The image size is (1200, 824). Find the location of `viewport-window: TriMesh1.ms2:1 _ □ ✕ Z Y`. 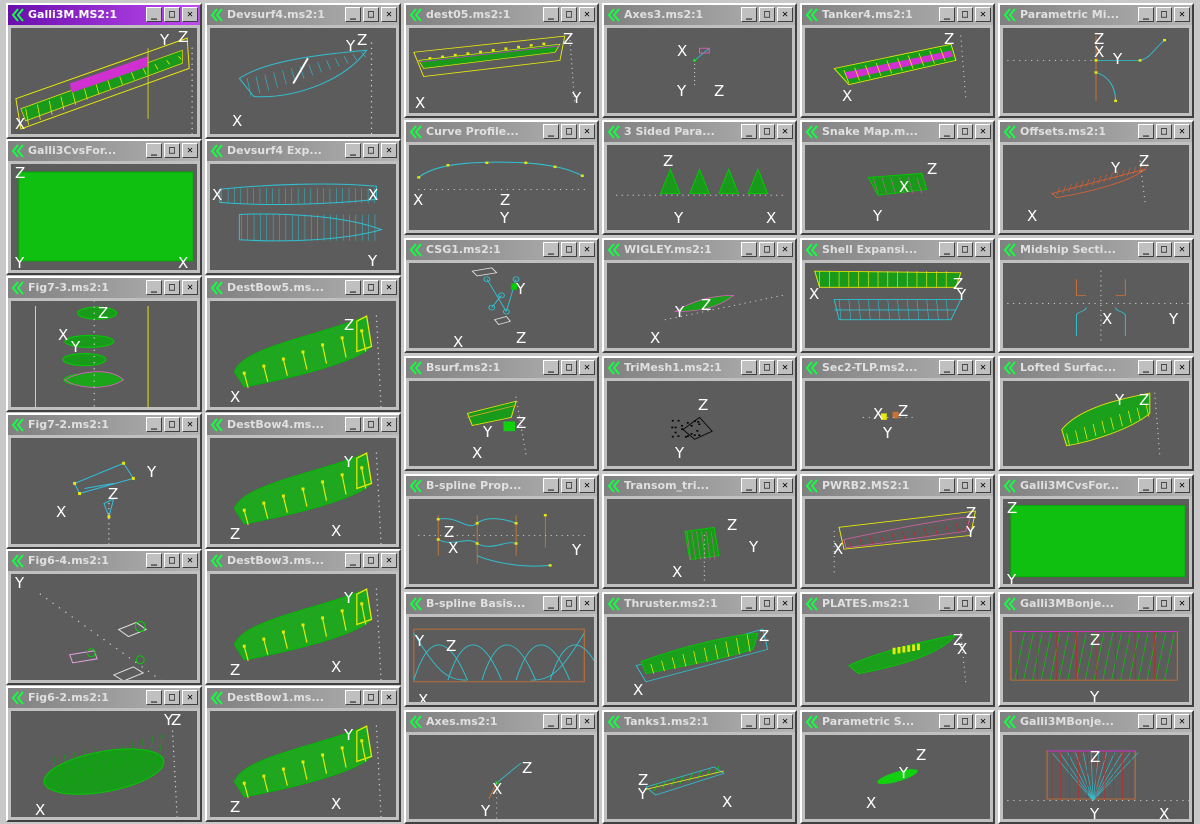

viewport-window: TriMesh1.ms2:1 _ □ ✕ Z Y is located at coordinates (699, 413).